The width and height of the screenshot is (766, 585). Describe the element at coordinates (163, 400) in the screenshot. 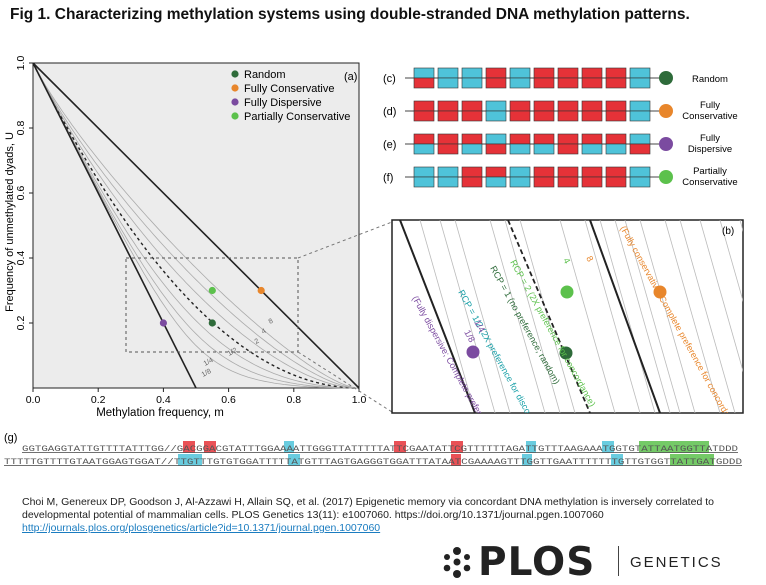

I see `x-tick-label: 0.4` at that location.